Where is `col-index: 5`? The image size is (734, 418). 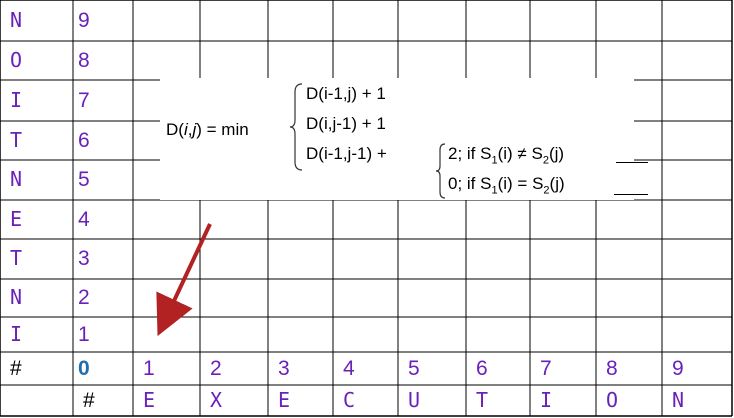
col-index: 5 is located at coordinates (414, 368).